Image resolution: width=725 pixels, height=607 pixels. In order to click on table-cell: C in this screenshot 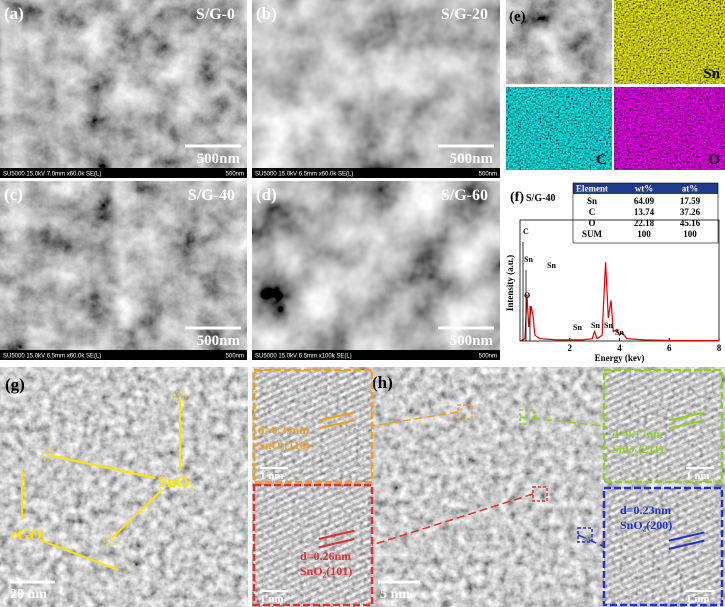, I will do `click(592, 212)`.